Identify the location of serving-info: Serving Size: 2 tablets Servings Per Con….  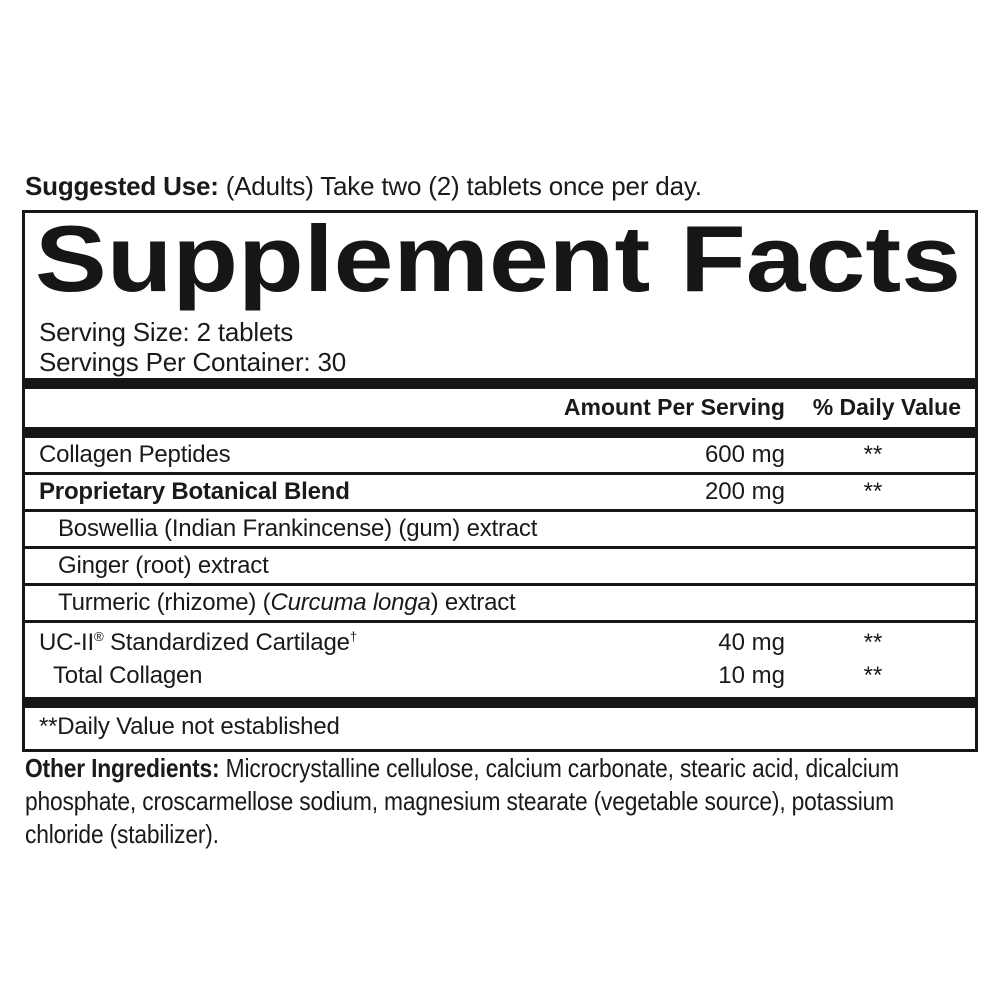
(500, 347).